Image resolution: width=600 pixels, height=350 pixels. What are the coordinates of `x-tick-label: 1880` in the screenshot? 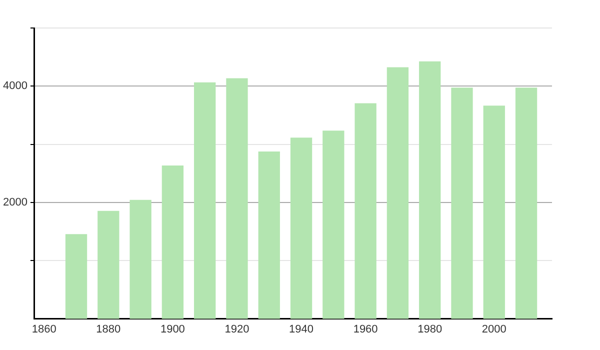 It's located at (108, 329).